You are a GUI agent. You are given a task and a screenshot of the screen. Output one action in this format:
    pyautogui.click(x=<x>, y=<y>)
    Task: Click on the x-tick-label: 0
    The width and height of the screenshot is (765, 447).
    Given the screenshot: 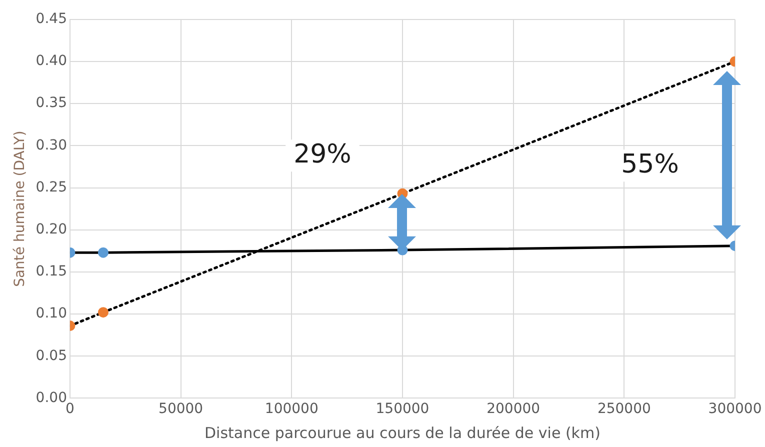 What is the action you would take?
    pyautogui.click(x=70, y=409)
    